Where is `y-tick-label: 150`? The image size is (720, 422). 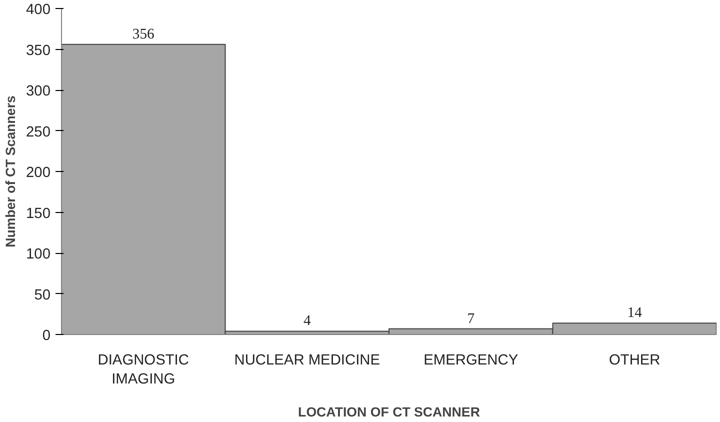 y-tick-label: 150 is located at coordinates (38, 214).